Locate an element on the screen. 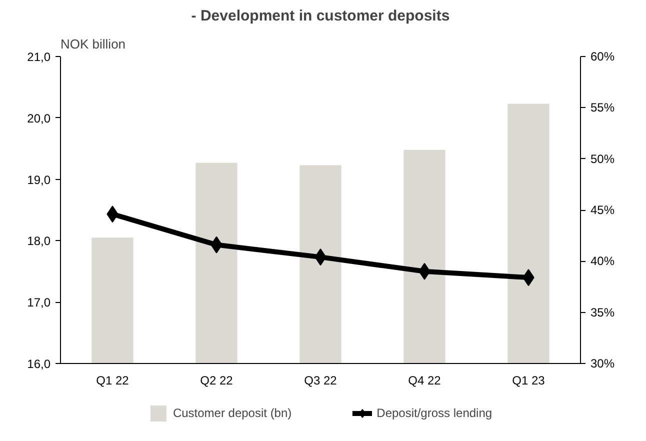 This screenshot has width=646, height=441. x-tick-label: Q1 22 is located at coordinates (113, 381).